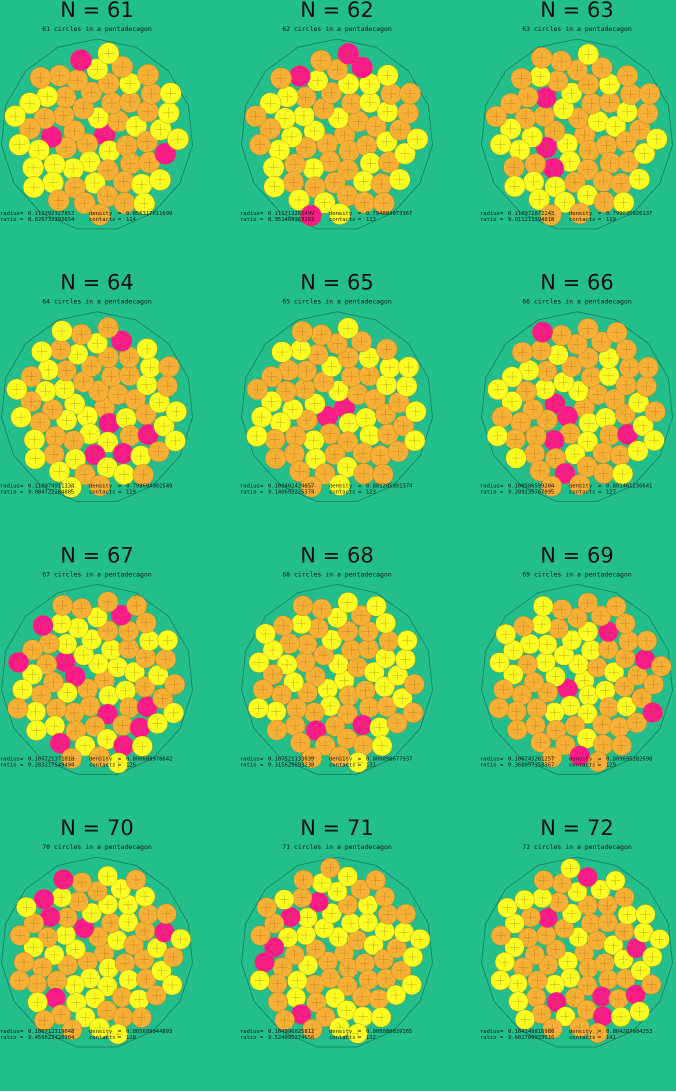  Describe the element at coordinates (10, 214) in the screenshot. I see `stat-label: radius` at that location.